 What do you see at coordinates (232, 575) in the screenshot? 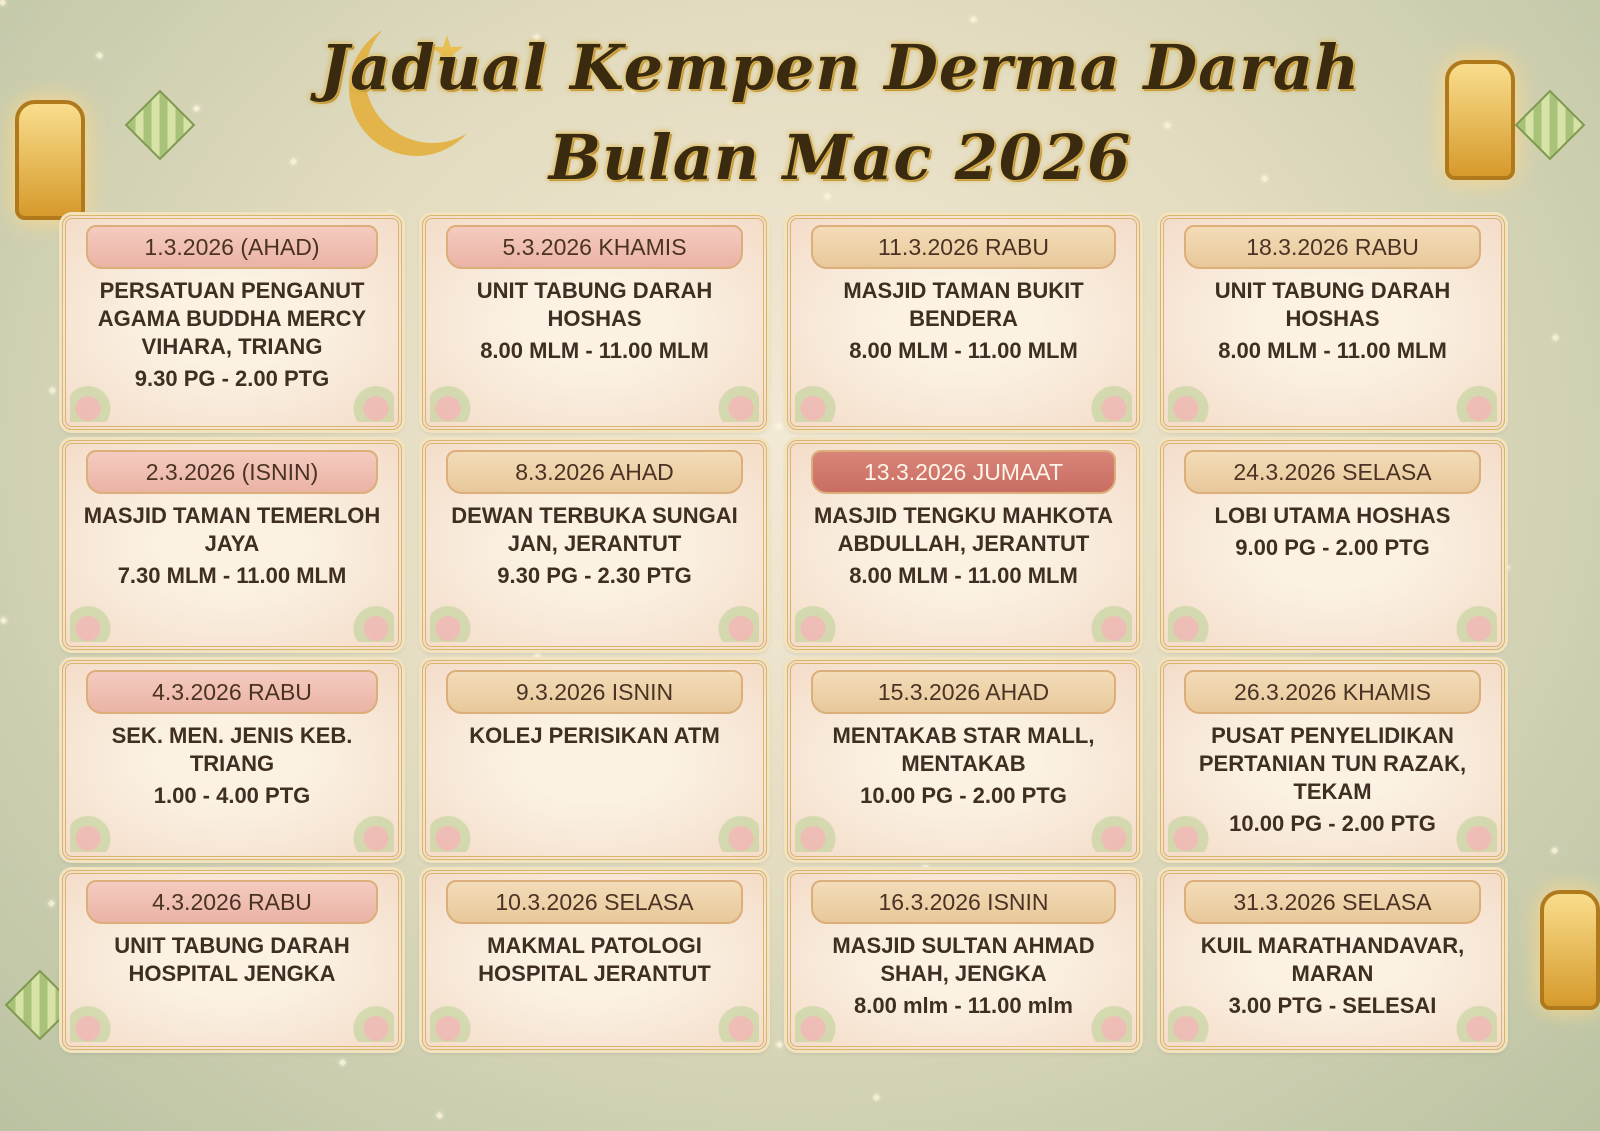
I see `card-time: 7.30 MLM - 11.00 MLM` at bounding box center [232, 575].